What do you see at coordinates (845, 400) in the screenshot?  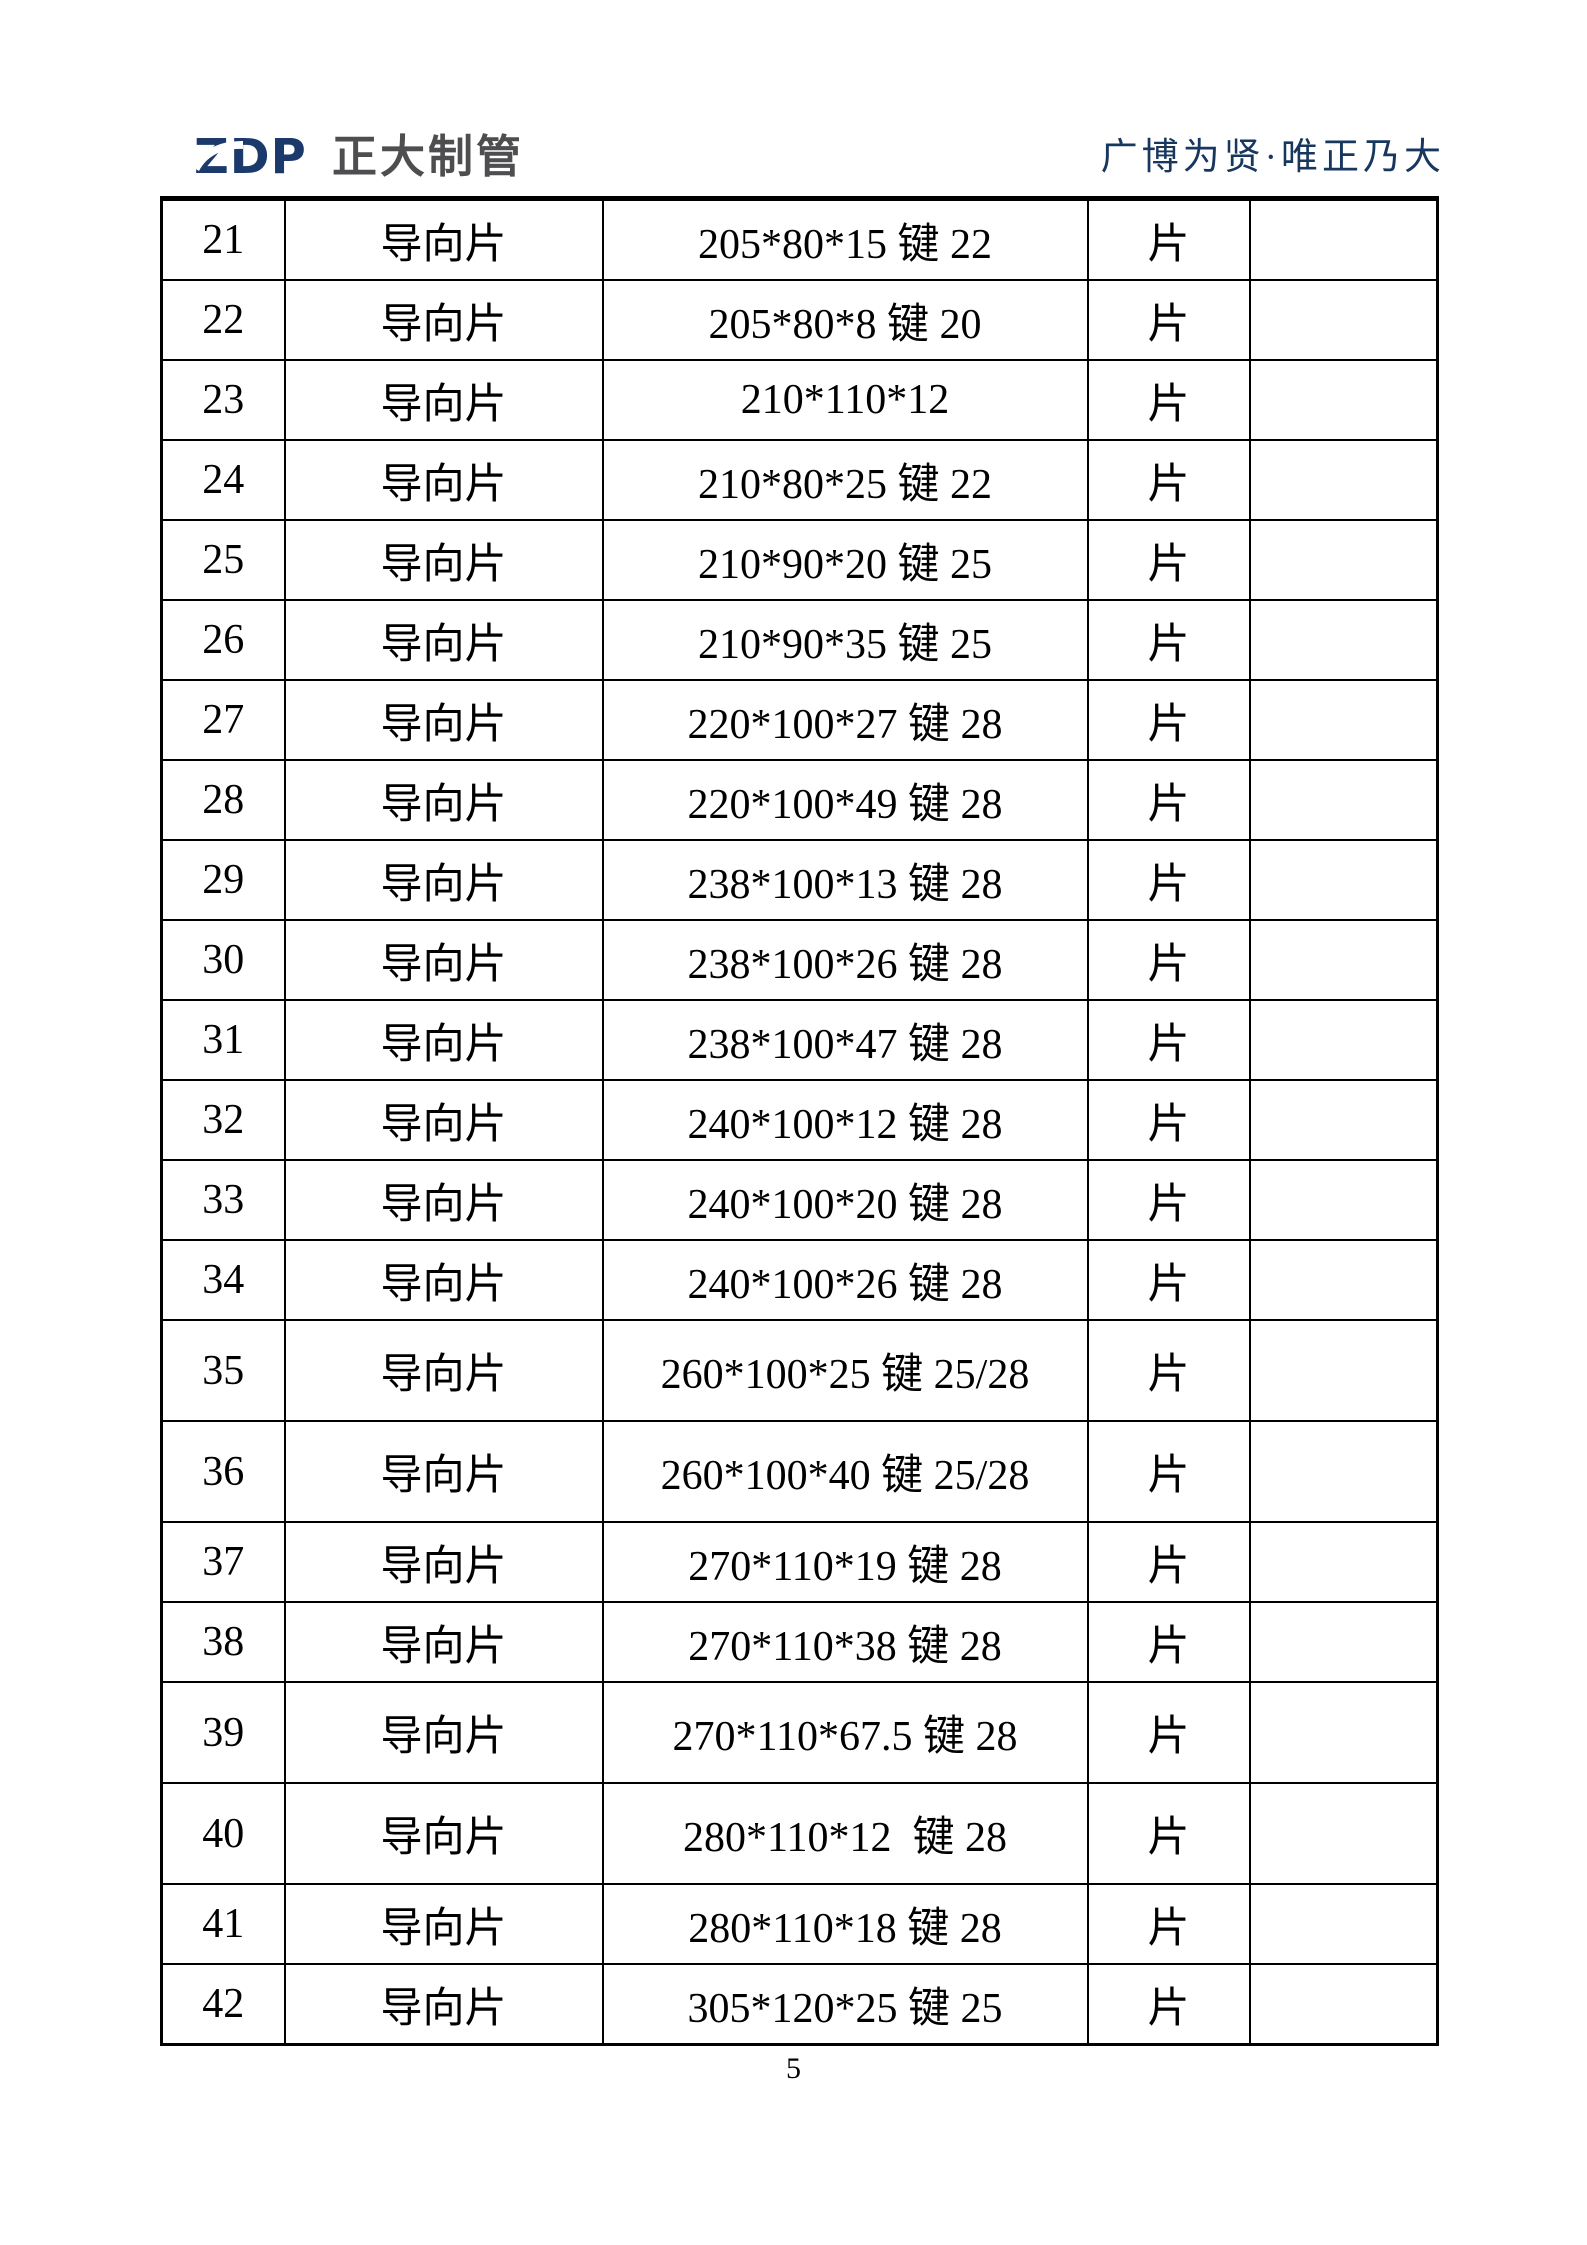 I see `item-spec: 210*110*12` at bounding box center [845, 400].